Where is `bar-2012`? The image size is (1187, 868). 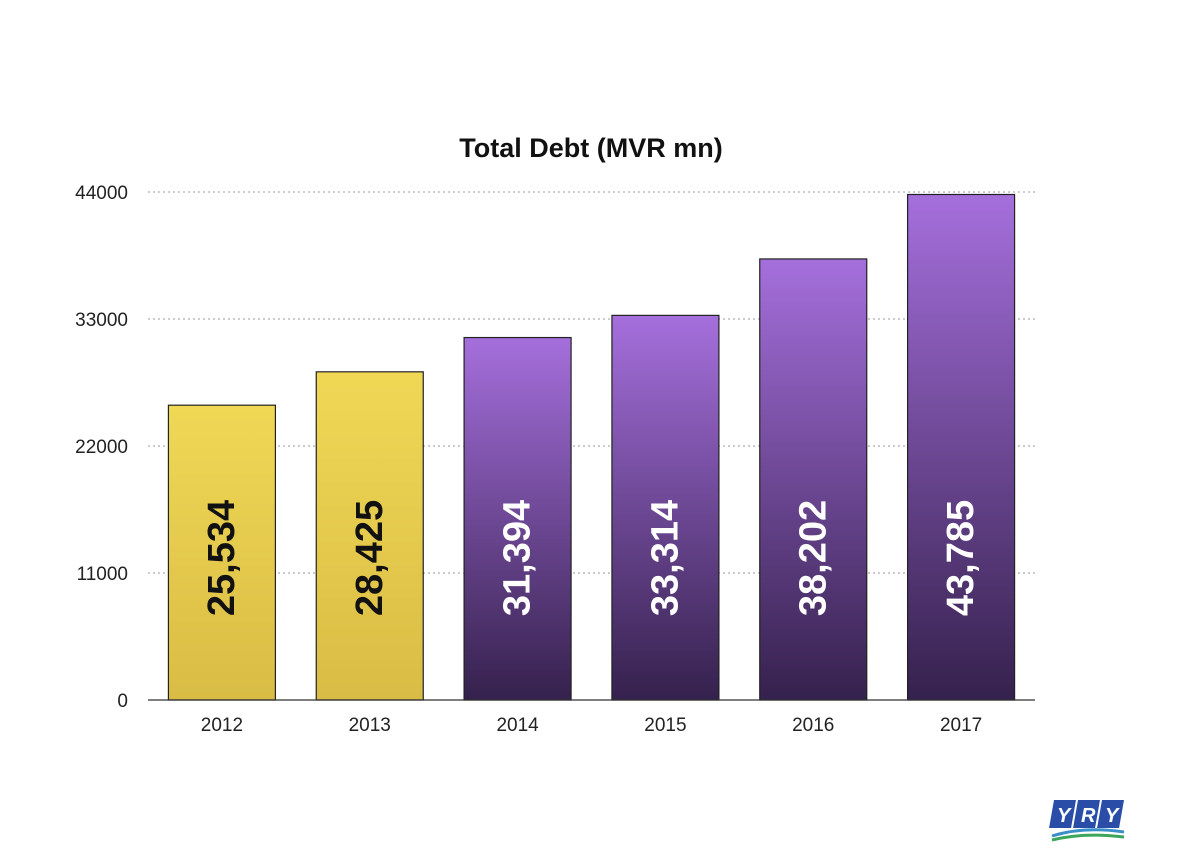 bar-2012 is located at coordinates (222, 552).